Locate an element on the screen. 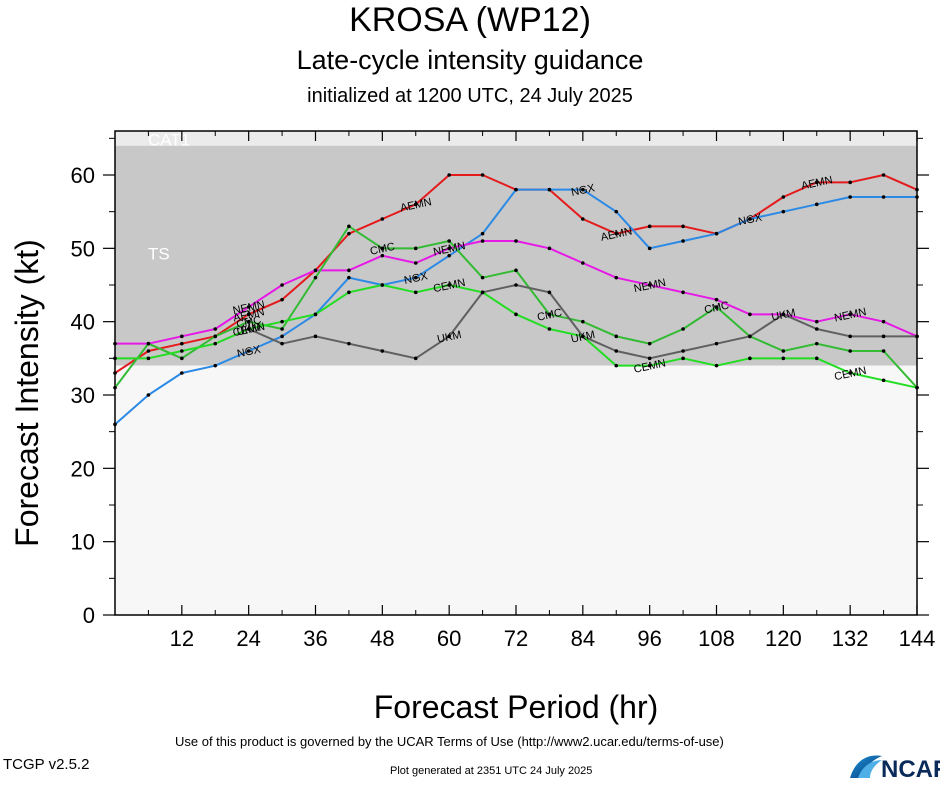  x-tick-label: 108 is located at coordinates (716, 638).